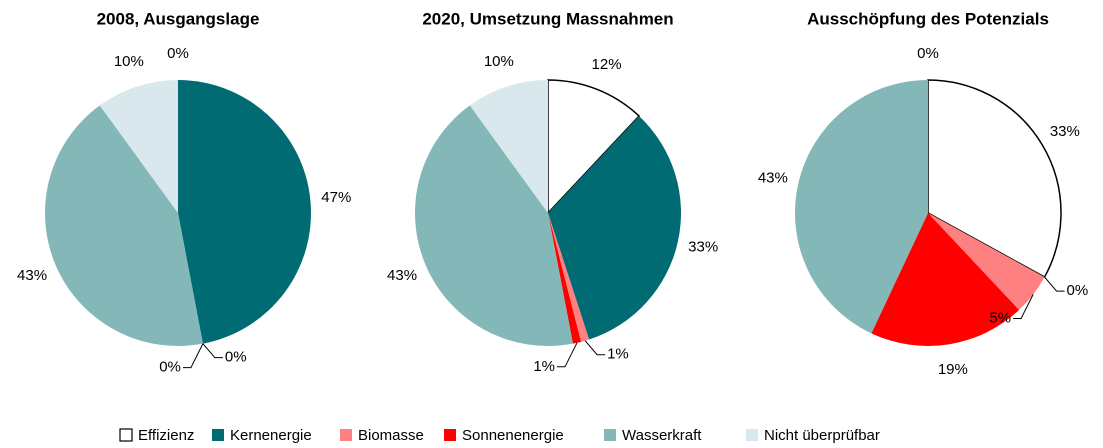 The width and height of the screenshot is (1103, 448). I want to click on legend-label: Wasserkraft, so click(662, 435).